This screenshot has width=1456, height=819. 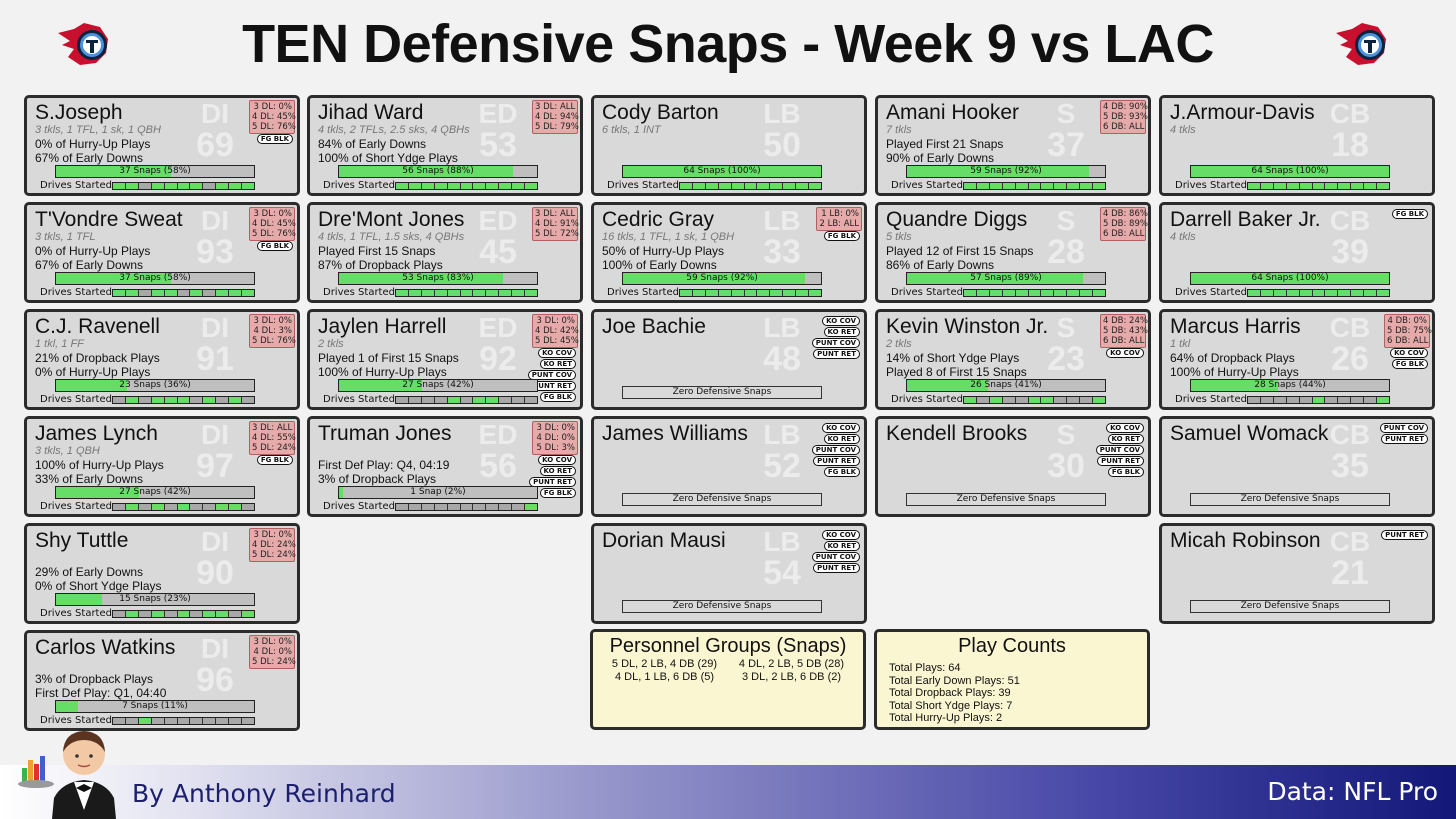 I want to click on snap-bar: 7 Snaps (11%), so click(x=155, y=706).